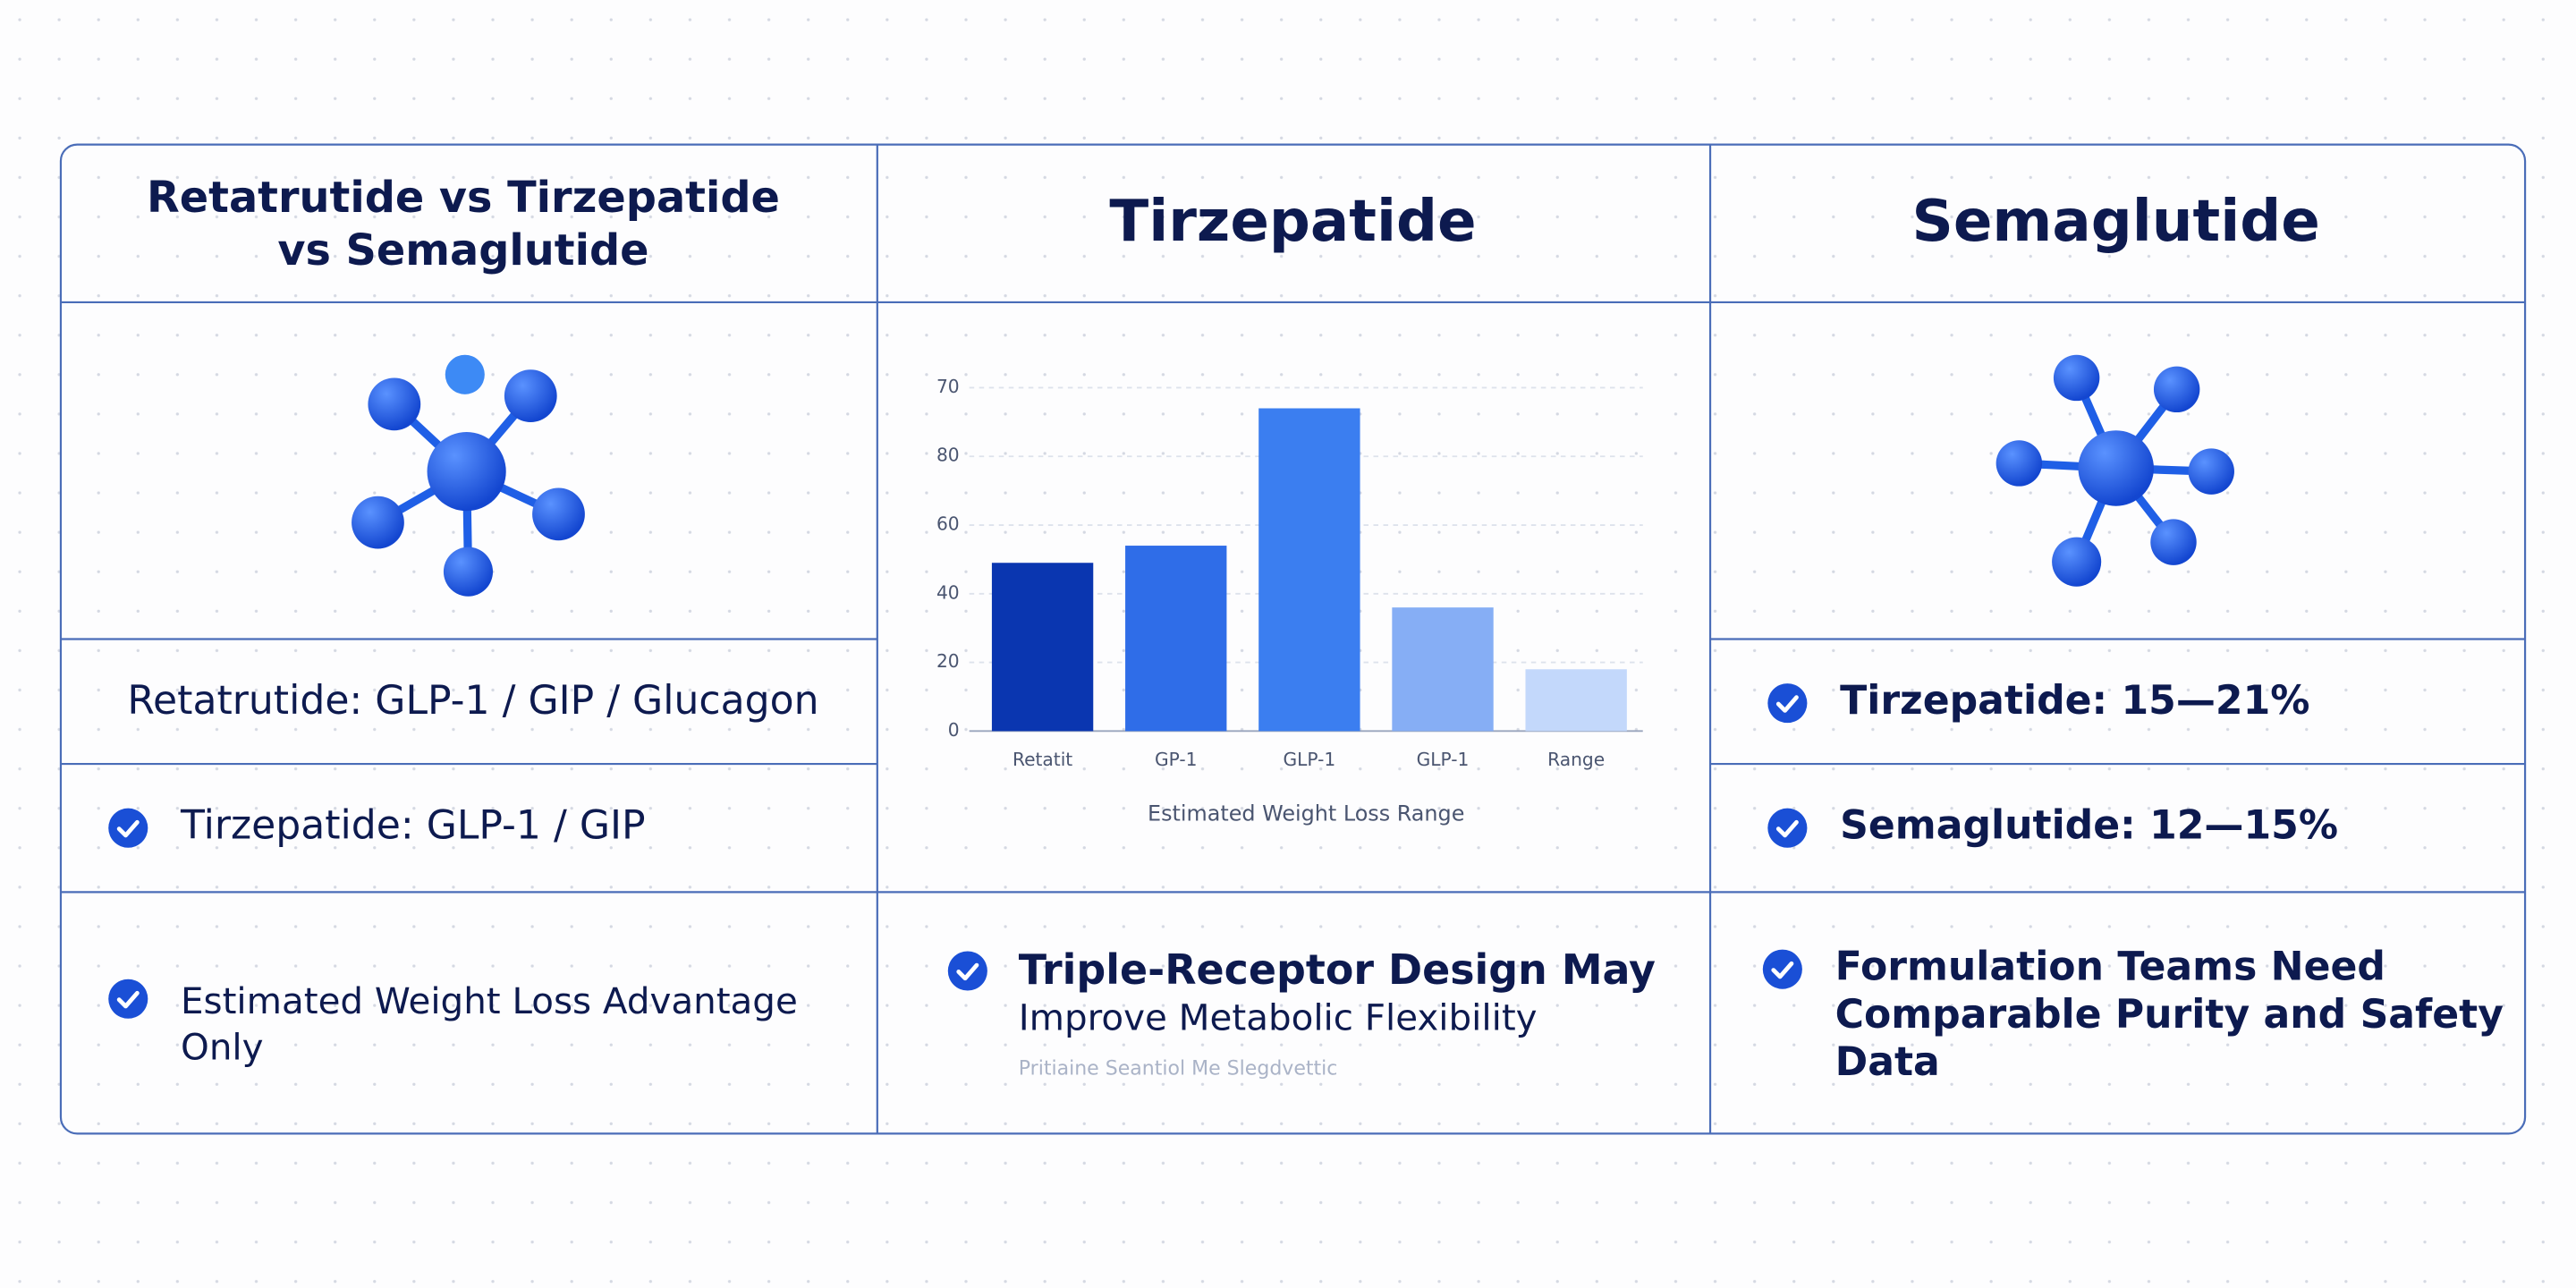 The image size is (2576, 1288). Describe the element at coordinates (462, 250) in the screenshot. I see `header-title: vs Semaglutide` at that location.